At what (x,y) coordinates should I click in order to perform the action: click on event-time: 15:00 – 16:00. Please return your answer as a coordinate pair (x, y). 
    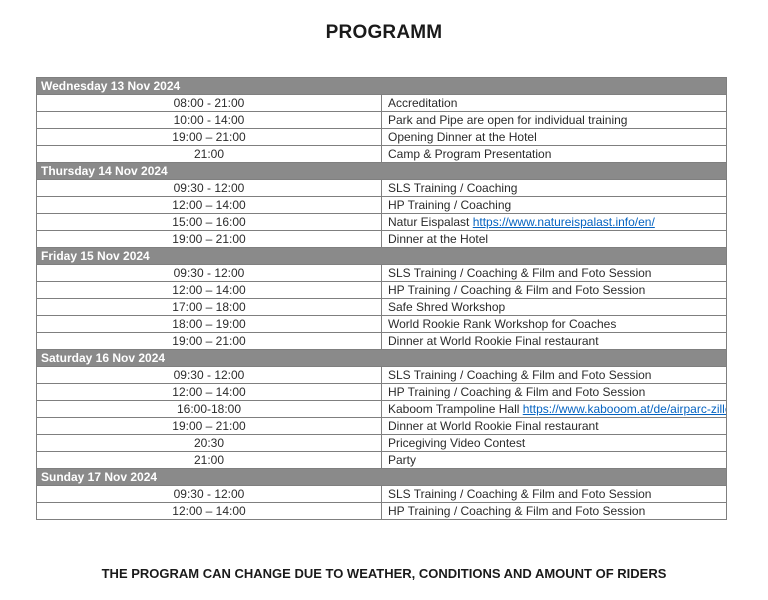
    Looking at the image, I should click on (209, 222).